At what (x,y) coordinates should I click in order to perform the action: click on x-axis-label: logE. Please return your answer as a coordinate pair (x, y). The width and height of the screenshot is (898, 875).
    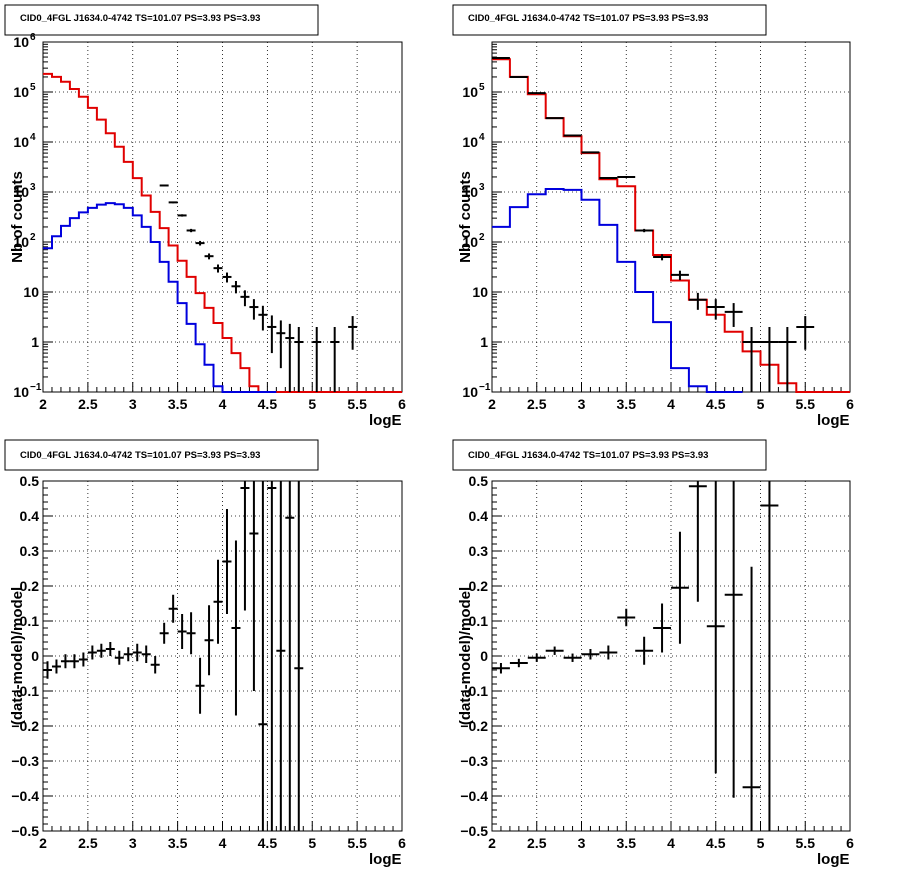
    Looking at the image, I should click on (833, 859).